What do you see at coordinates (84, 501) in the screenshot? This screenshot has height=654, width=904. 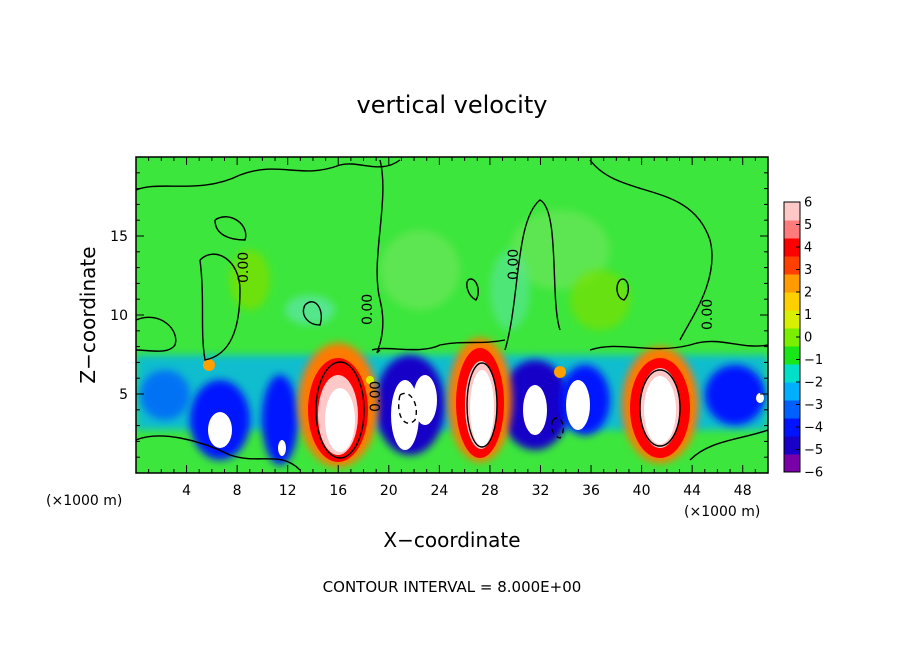 I see `x-unit-left: (×1000 m)` at bounding box center [84, 501].